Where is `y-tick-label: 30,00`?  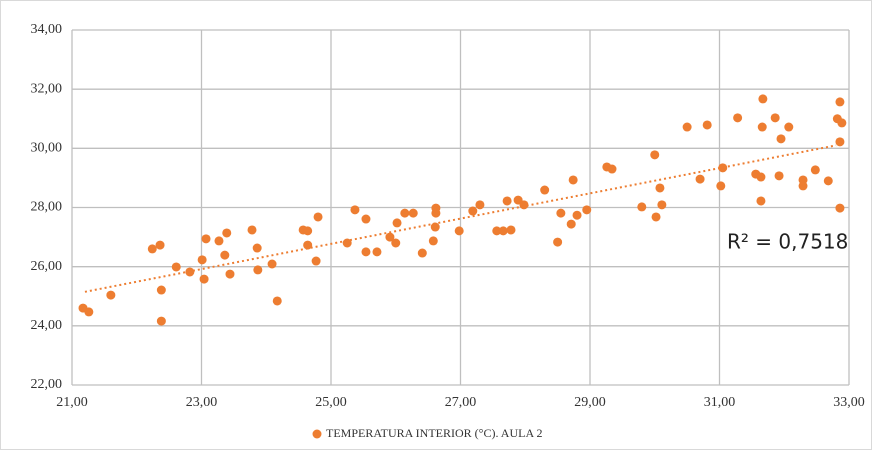
y-tick-label: 30,00 is located at coordinates (47, 148).